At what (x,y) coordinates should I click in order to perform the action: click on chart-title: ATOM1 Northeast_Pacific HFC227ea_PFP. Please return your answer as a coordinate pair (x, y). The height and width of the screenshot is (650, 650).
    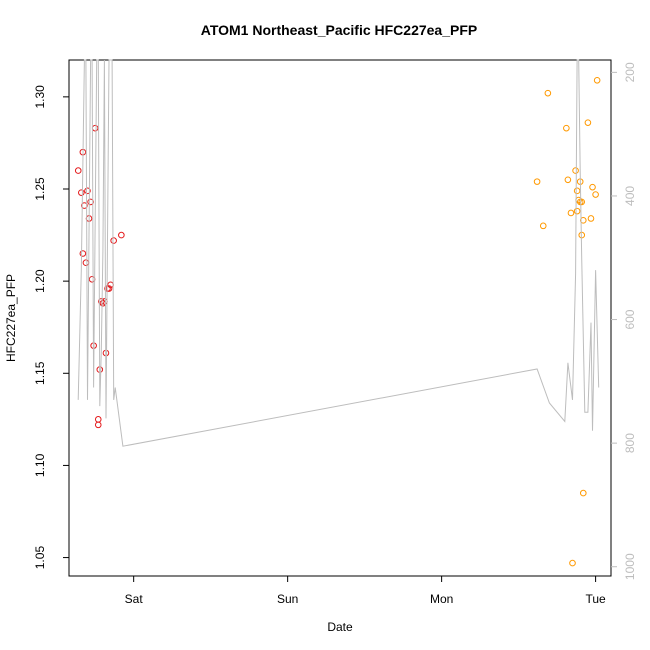
    Looking at the image, I should click on (339, 30).